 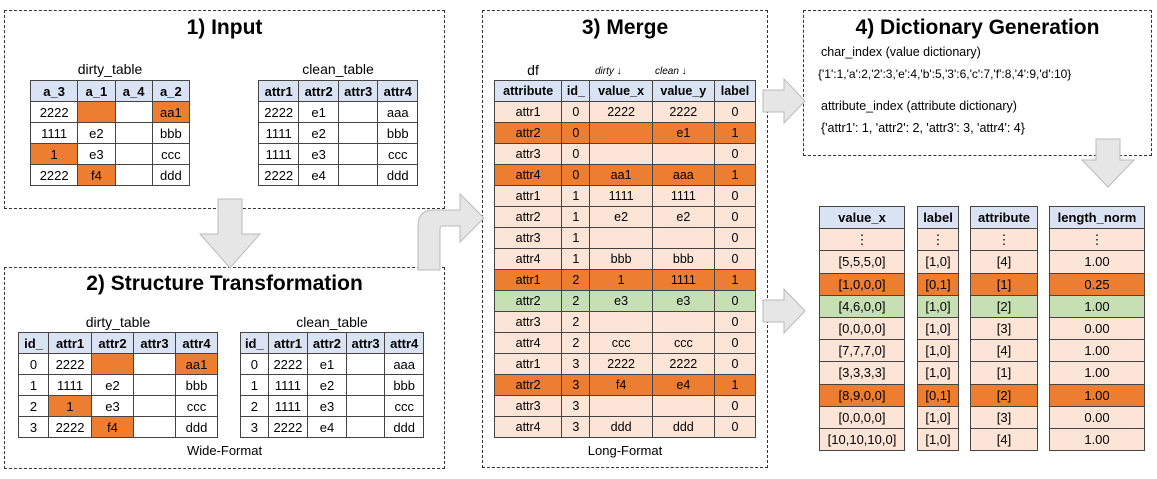 I want to click on table-cell: attr2, so click(x=528, y=385).